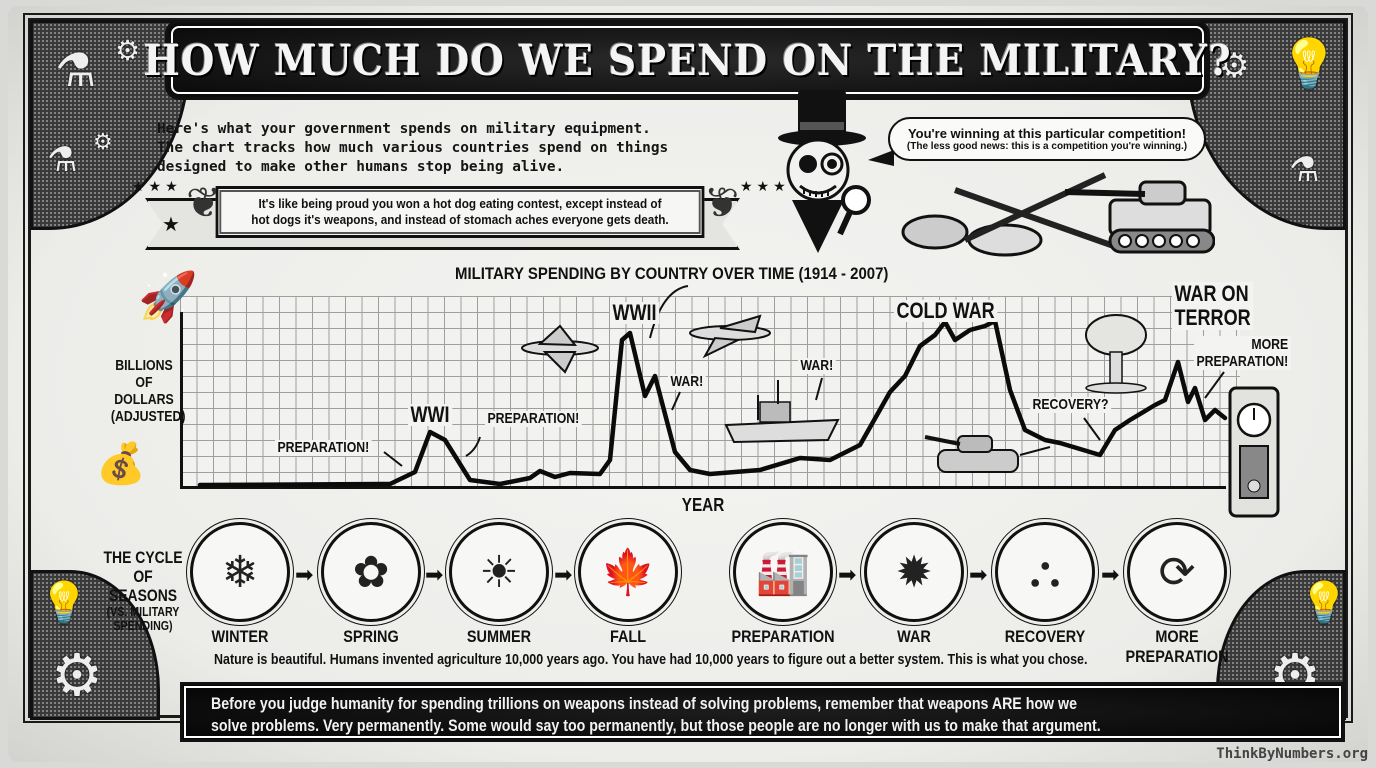 This screenshot has height=768, width=1376. Describe the element at coordinates (881, 158) in the screenshot. I see `speech-bubble-tail` at that location.